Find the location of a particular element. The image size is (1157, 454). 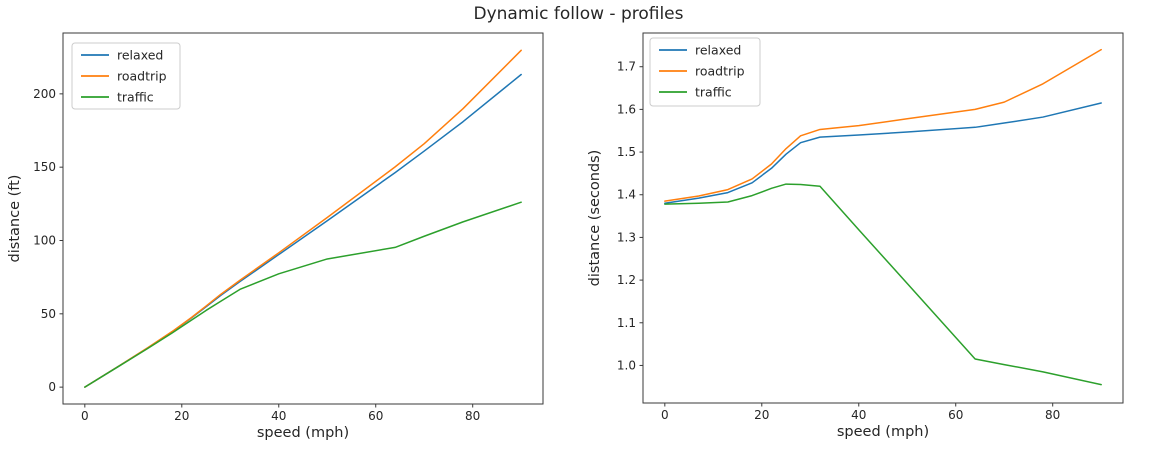

y-axis-label: distance (ft) is located at coordinates (15, 219).